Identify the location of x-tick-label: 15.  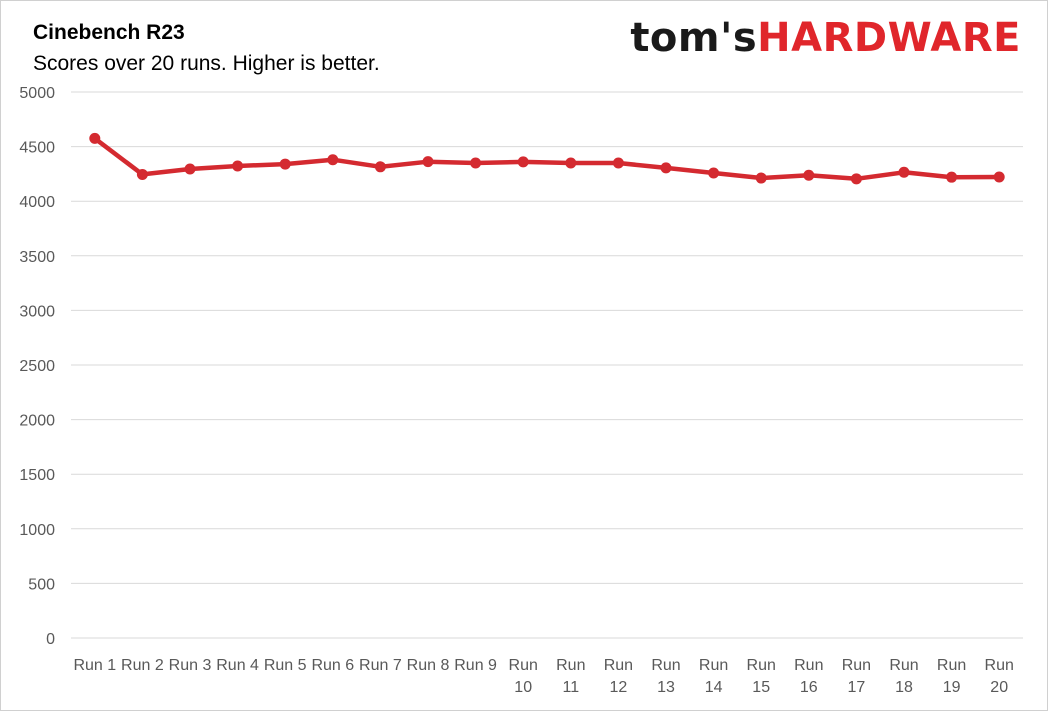
(761, 687).